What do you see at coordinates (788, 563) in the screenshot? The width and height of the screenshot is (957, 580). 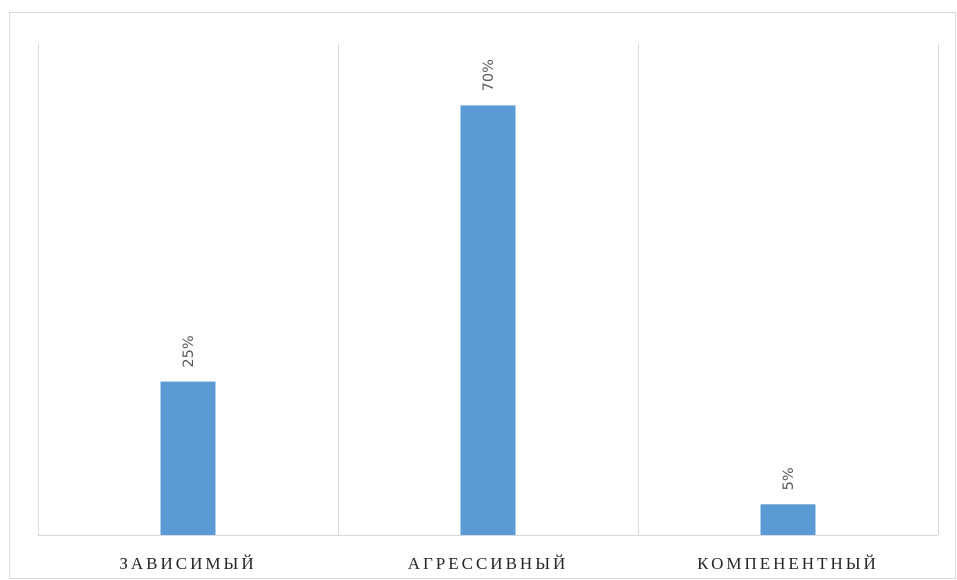 I see `x-tick-label: КОМПЕНЕНТНЫЙ` at bounding box center [788, 563].